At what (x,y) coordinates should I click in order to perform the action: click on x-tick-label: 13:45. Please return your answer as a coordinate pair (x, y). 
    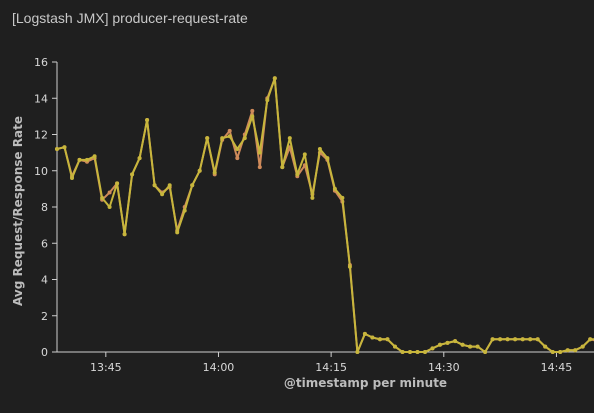
    Looking at the image, I should click on (106, 367).